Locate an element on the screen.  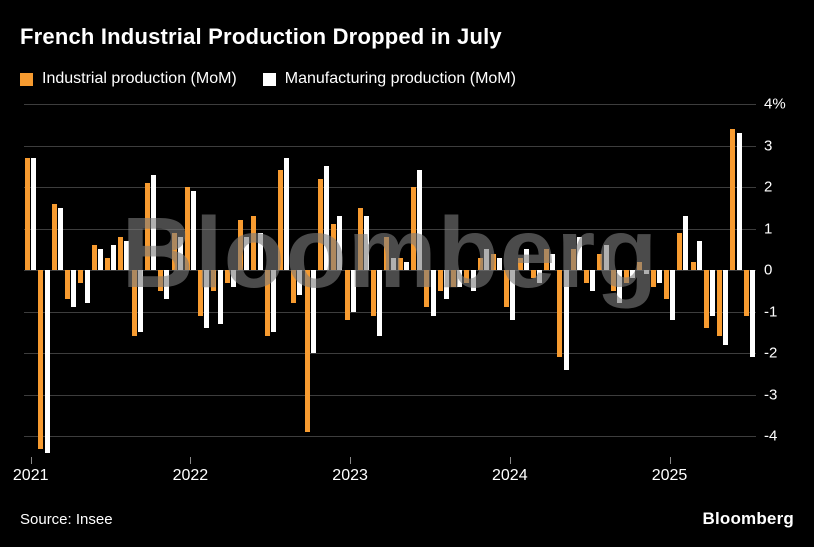
y-axis-label: -3 is located at coordinates (771, 395).